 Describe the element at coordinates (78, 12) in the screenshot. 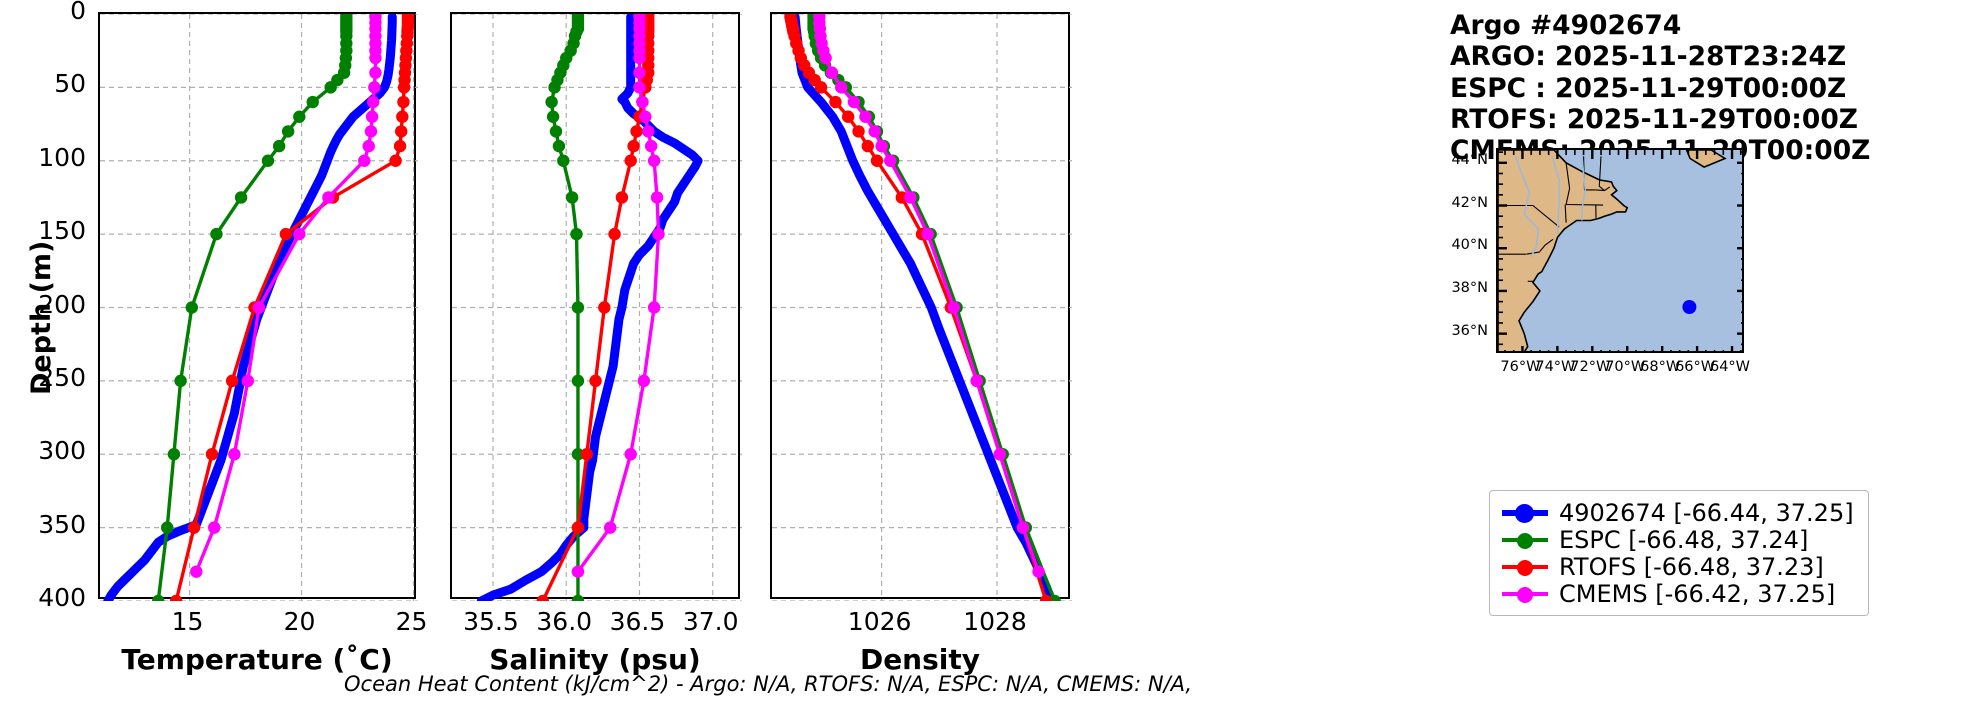

I see `ytick-depth: 0` at that location.